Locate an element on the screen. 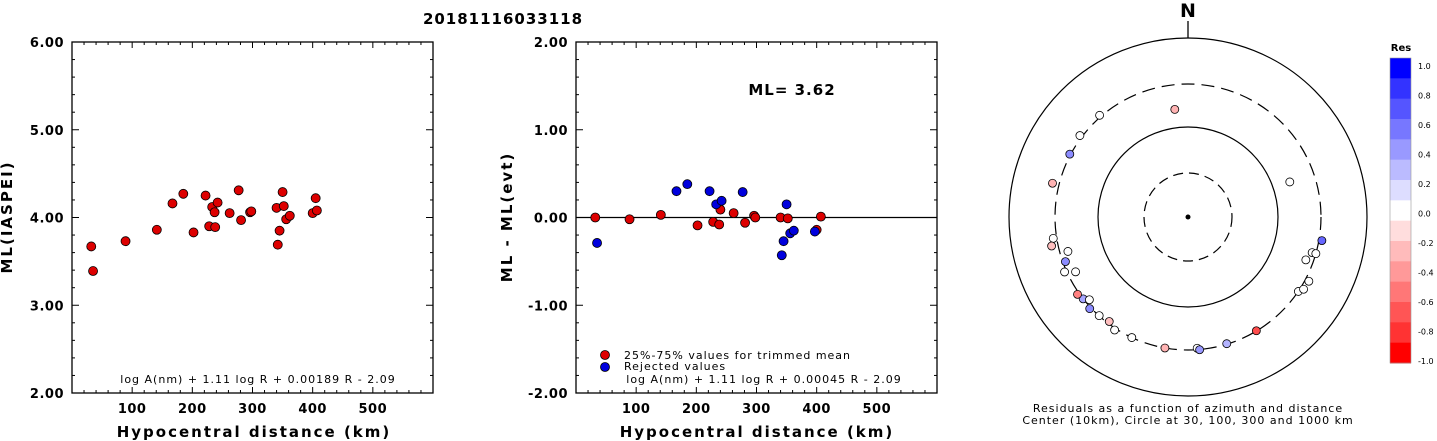  legend-trimmed-marker is located at coordinates (605, 355).